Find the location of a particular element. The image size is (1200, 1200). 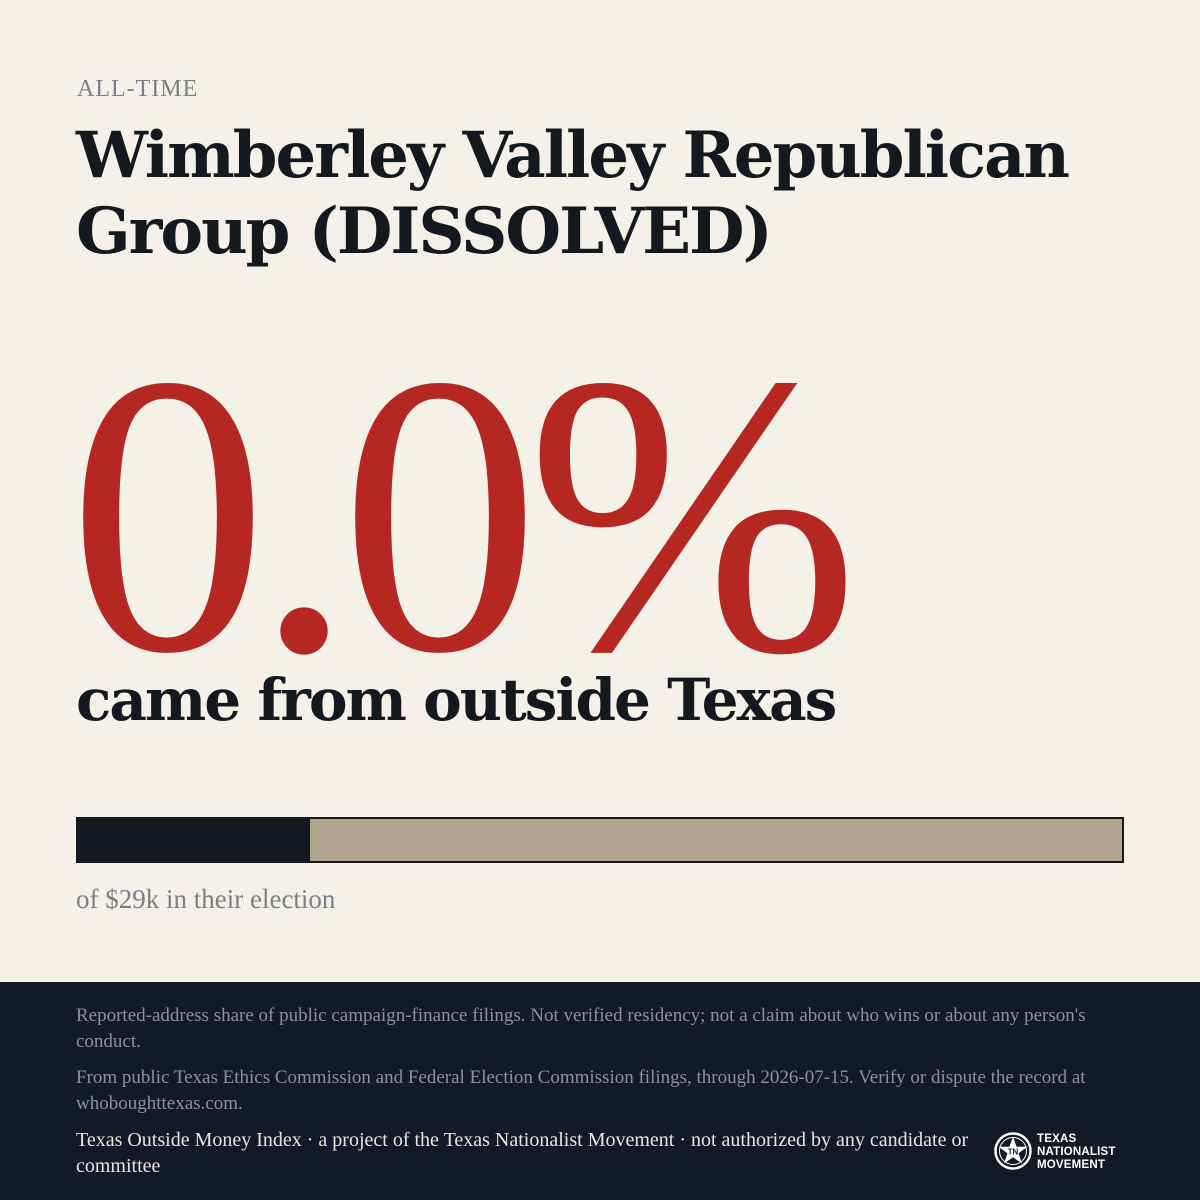

outside-share-caption: came from outside Texas is located at coordinates (456, 700).